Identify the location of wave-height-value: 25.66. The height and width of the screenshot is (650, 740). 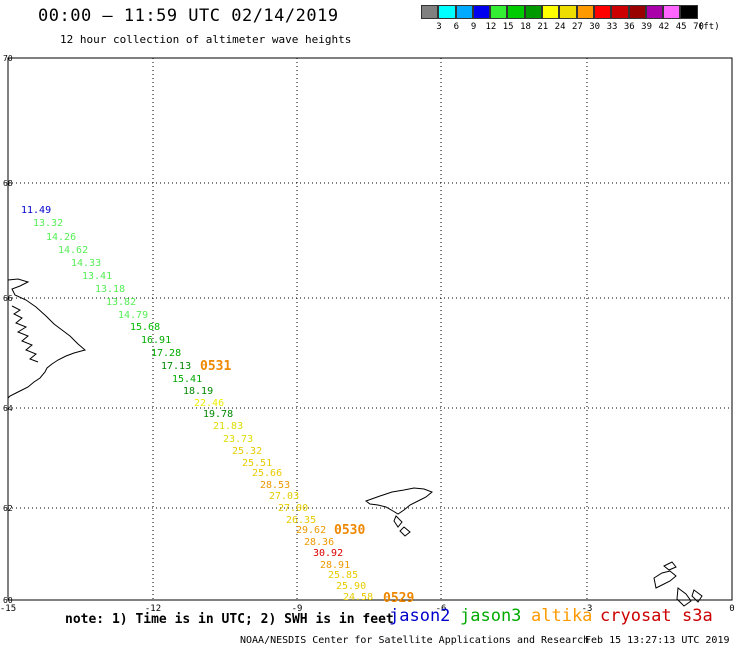
(267, 473).